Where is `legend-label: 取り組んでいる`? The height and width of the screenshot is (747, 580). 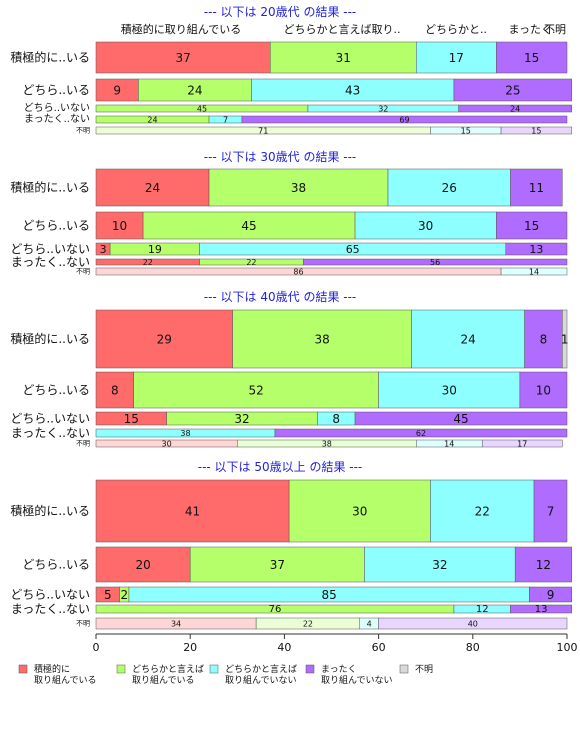
legend-label: 取り組んでいる is located at coordinates (65, 680).